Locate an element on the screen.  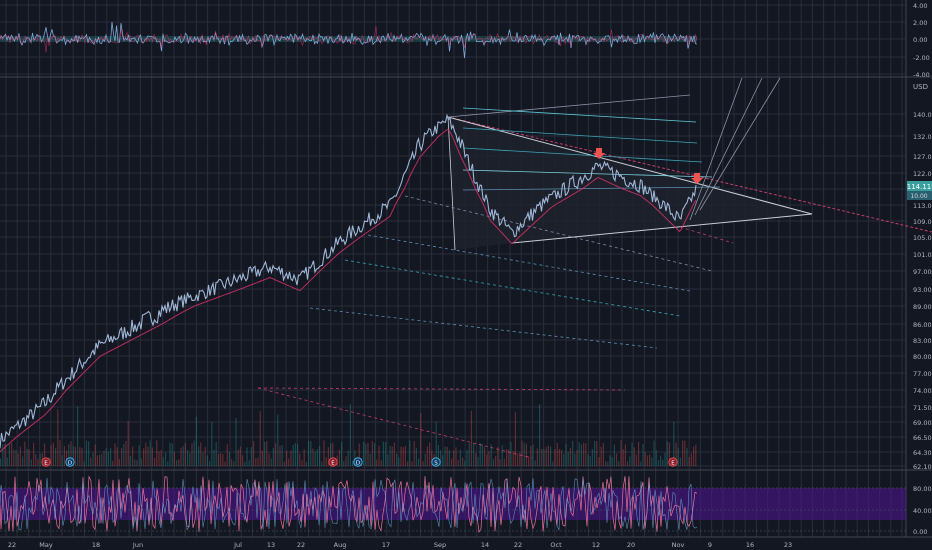
price-axis-label: 93.00 is located at coordinates (922, 290).